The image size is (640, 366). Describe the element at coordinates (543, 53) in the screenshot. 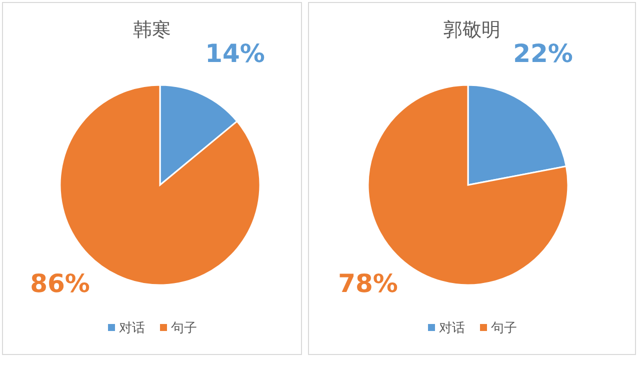

I see `data-label: 22%` at that location.